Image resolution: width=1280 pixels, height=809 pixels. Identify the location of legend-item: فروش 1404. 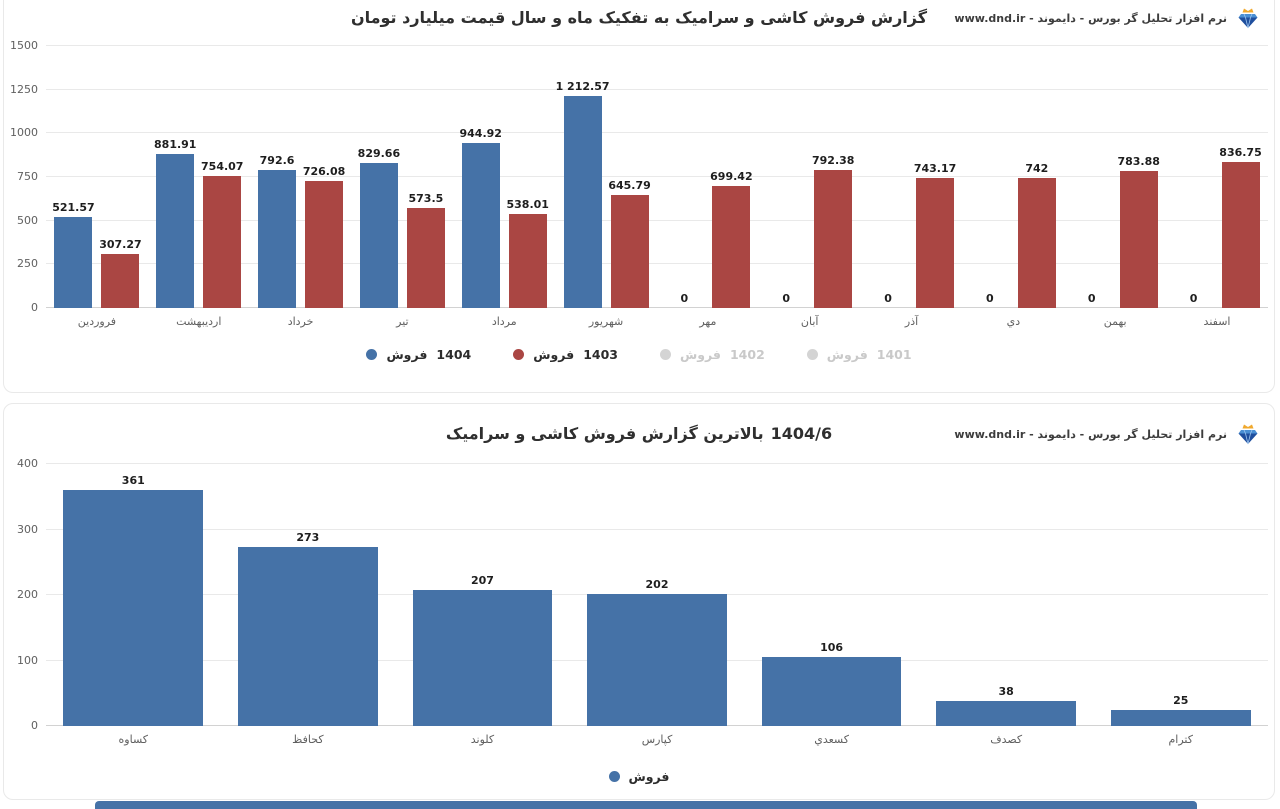
(418, 354).